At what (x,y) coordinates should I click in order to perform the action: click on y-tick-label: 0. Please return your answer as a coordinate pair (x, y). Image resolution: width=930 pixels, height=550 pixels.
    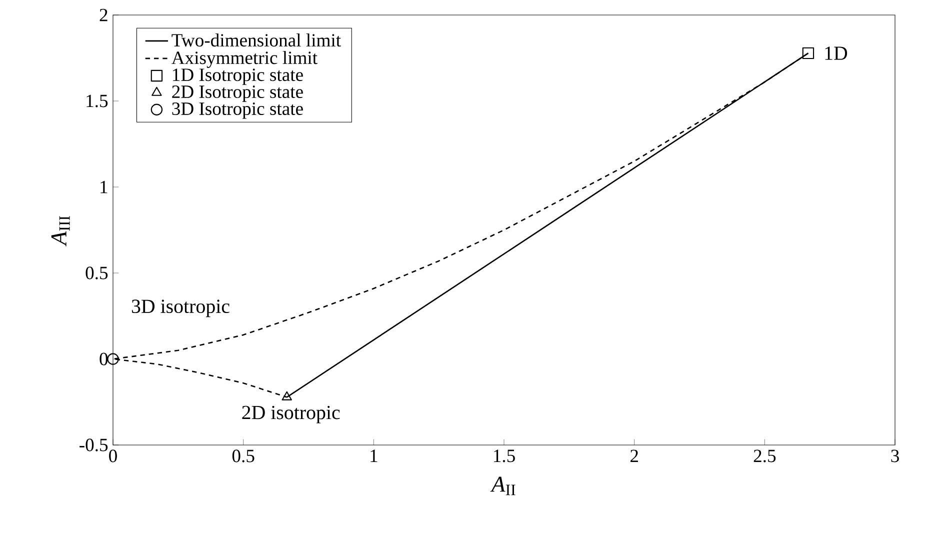
    Looking at the image, I should click on (104, 359).